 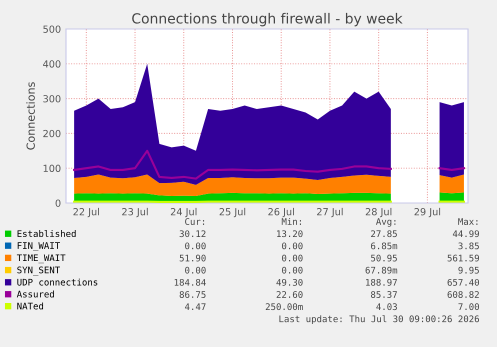 What do you see at coordinates (386, 222) in the screenshot?
I see `text: Avg:` at bounding box center [386, 222].